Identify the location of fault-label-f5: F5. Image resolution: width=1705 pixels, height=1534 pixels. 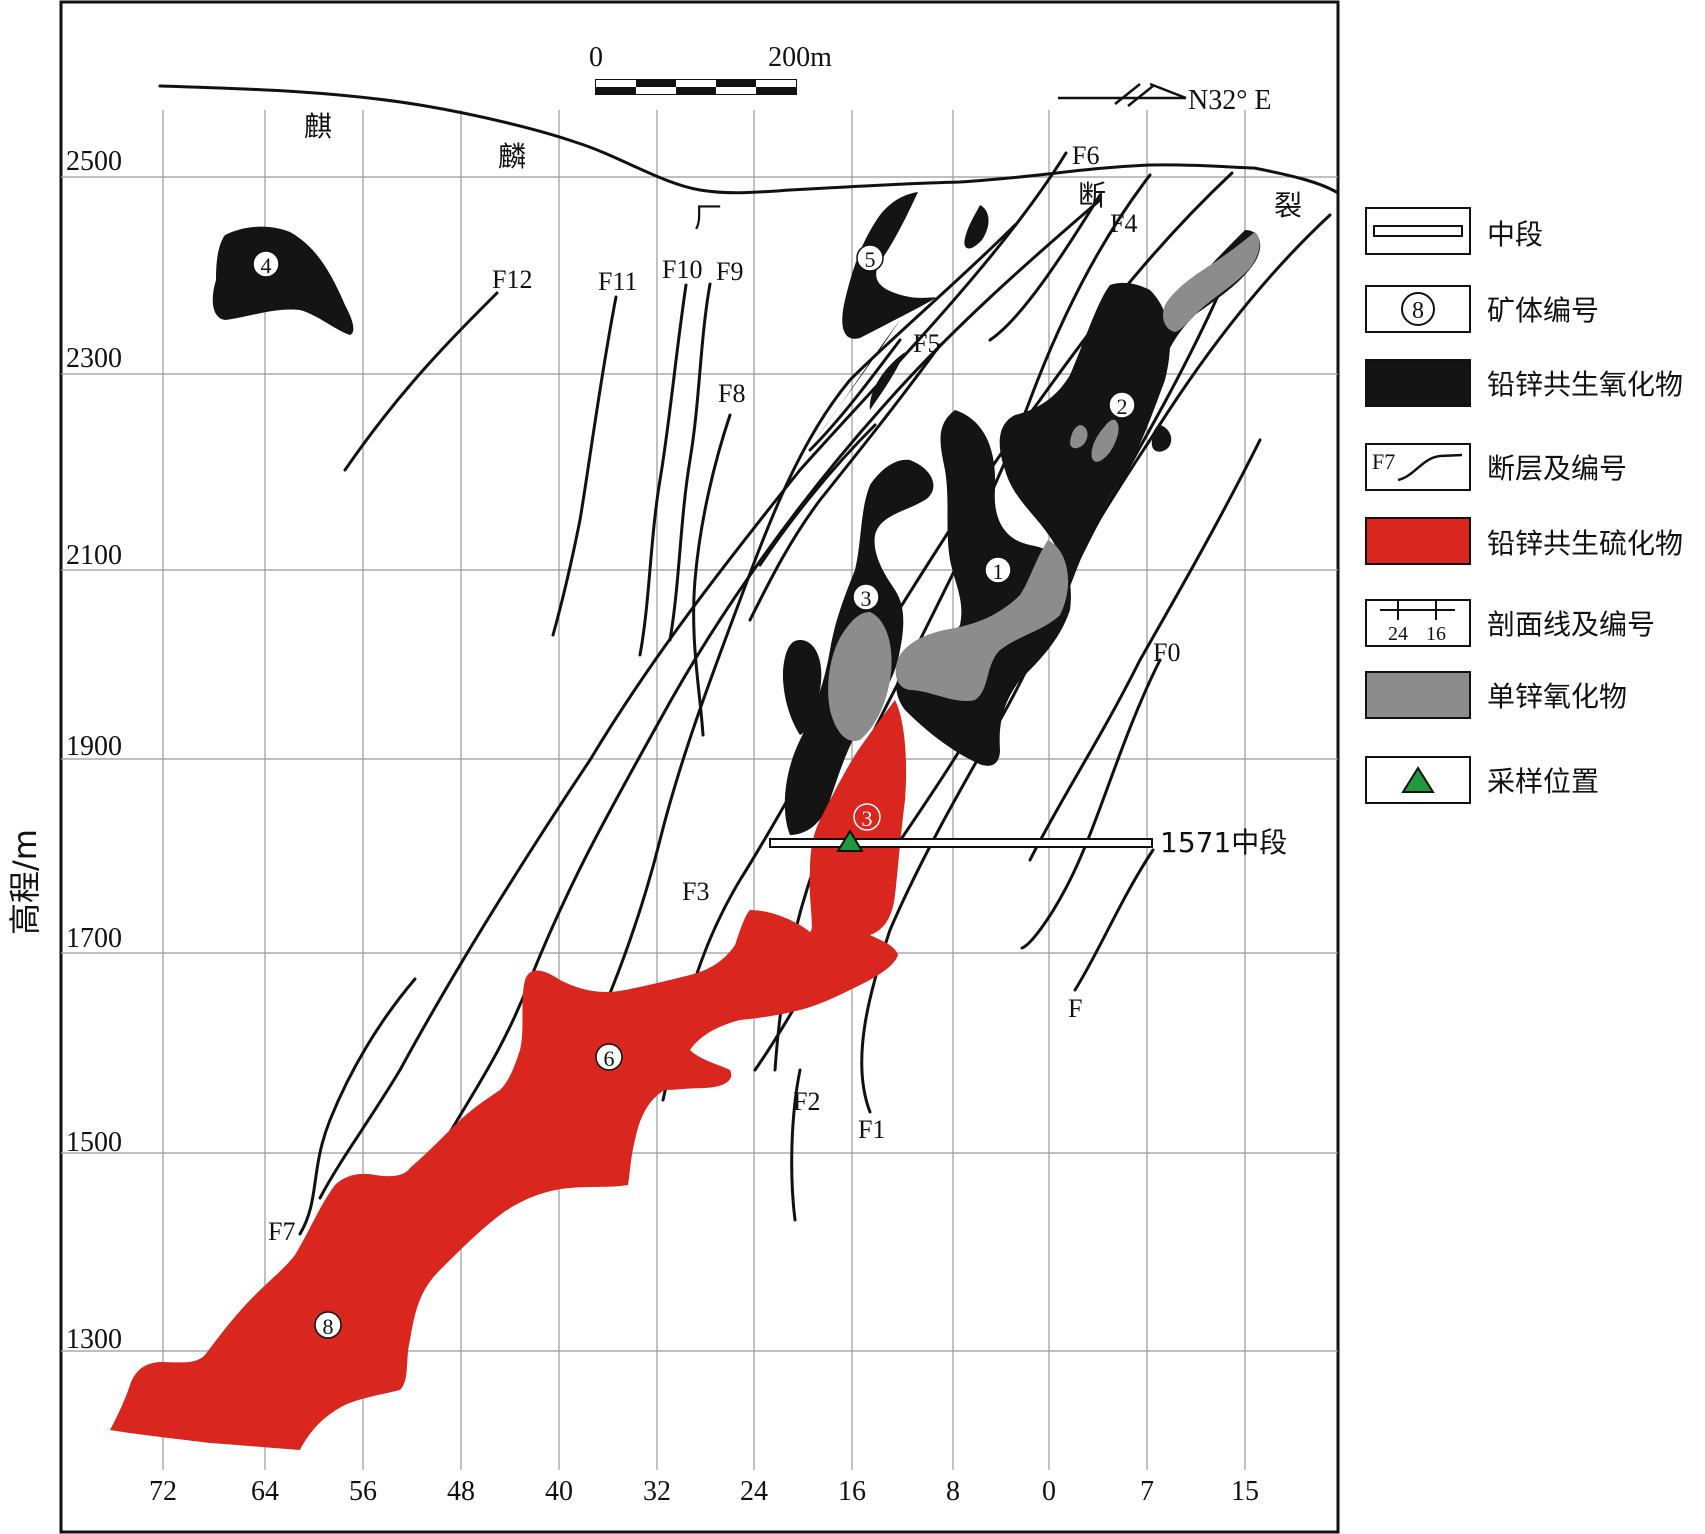
(926, 343).